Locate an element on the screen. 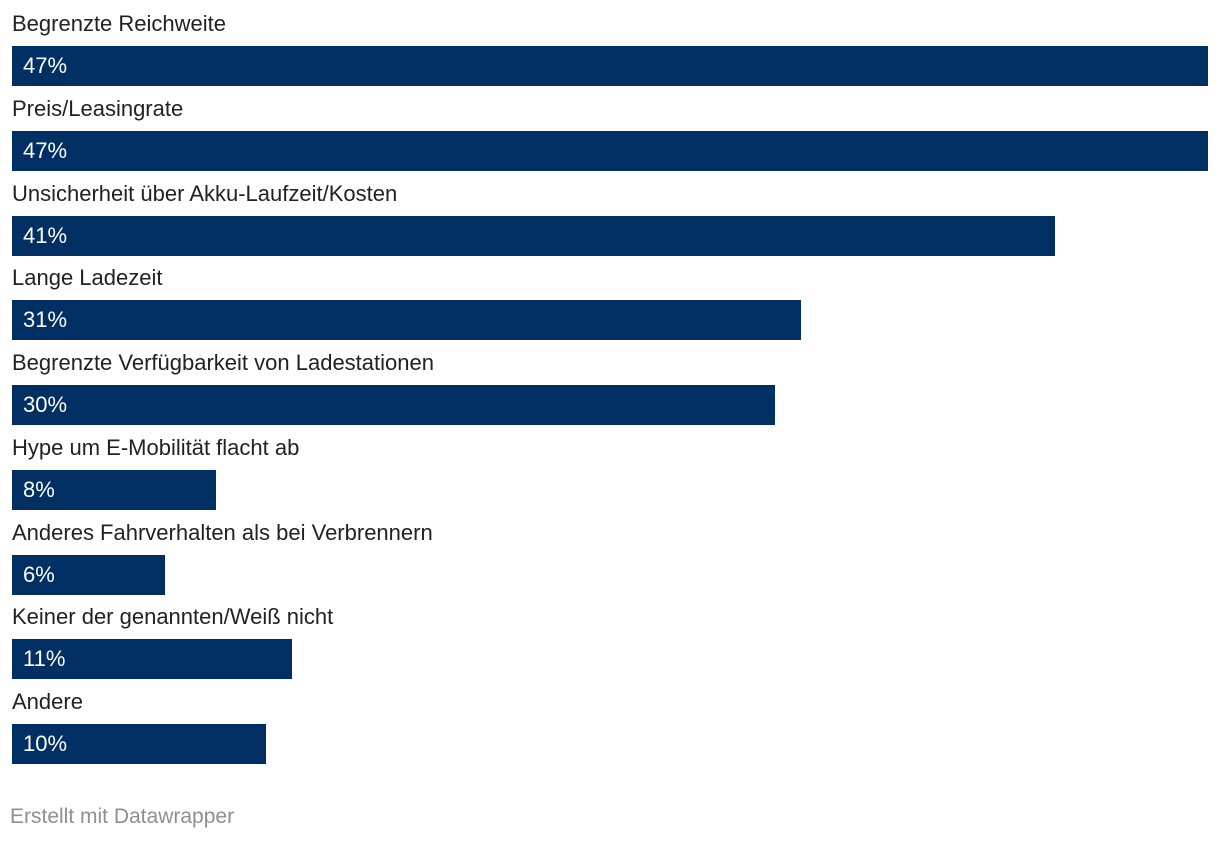  bar: 6% is located at coordinates (88, 575).